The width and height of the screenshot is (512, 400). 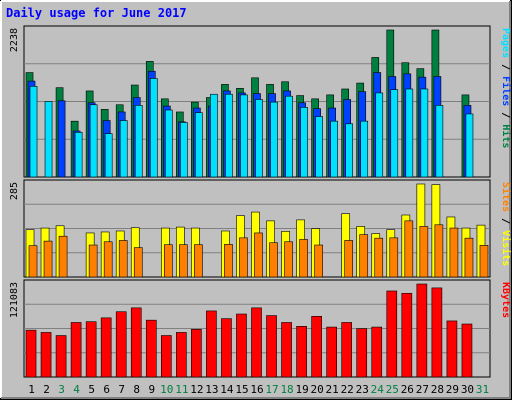 I want to click on legend-label-sites: Sites, so click(x=506, y=197).